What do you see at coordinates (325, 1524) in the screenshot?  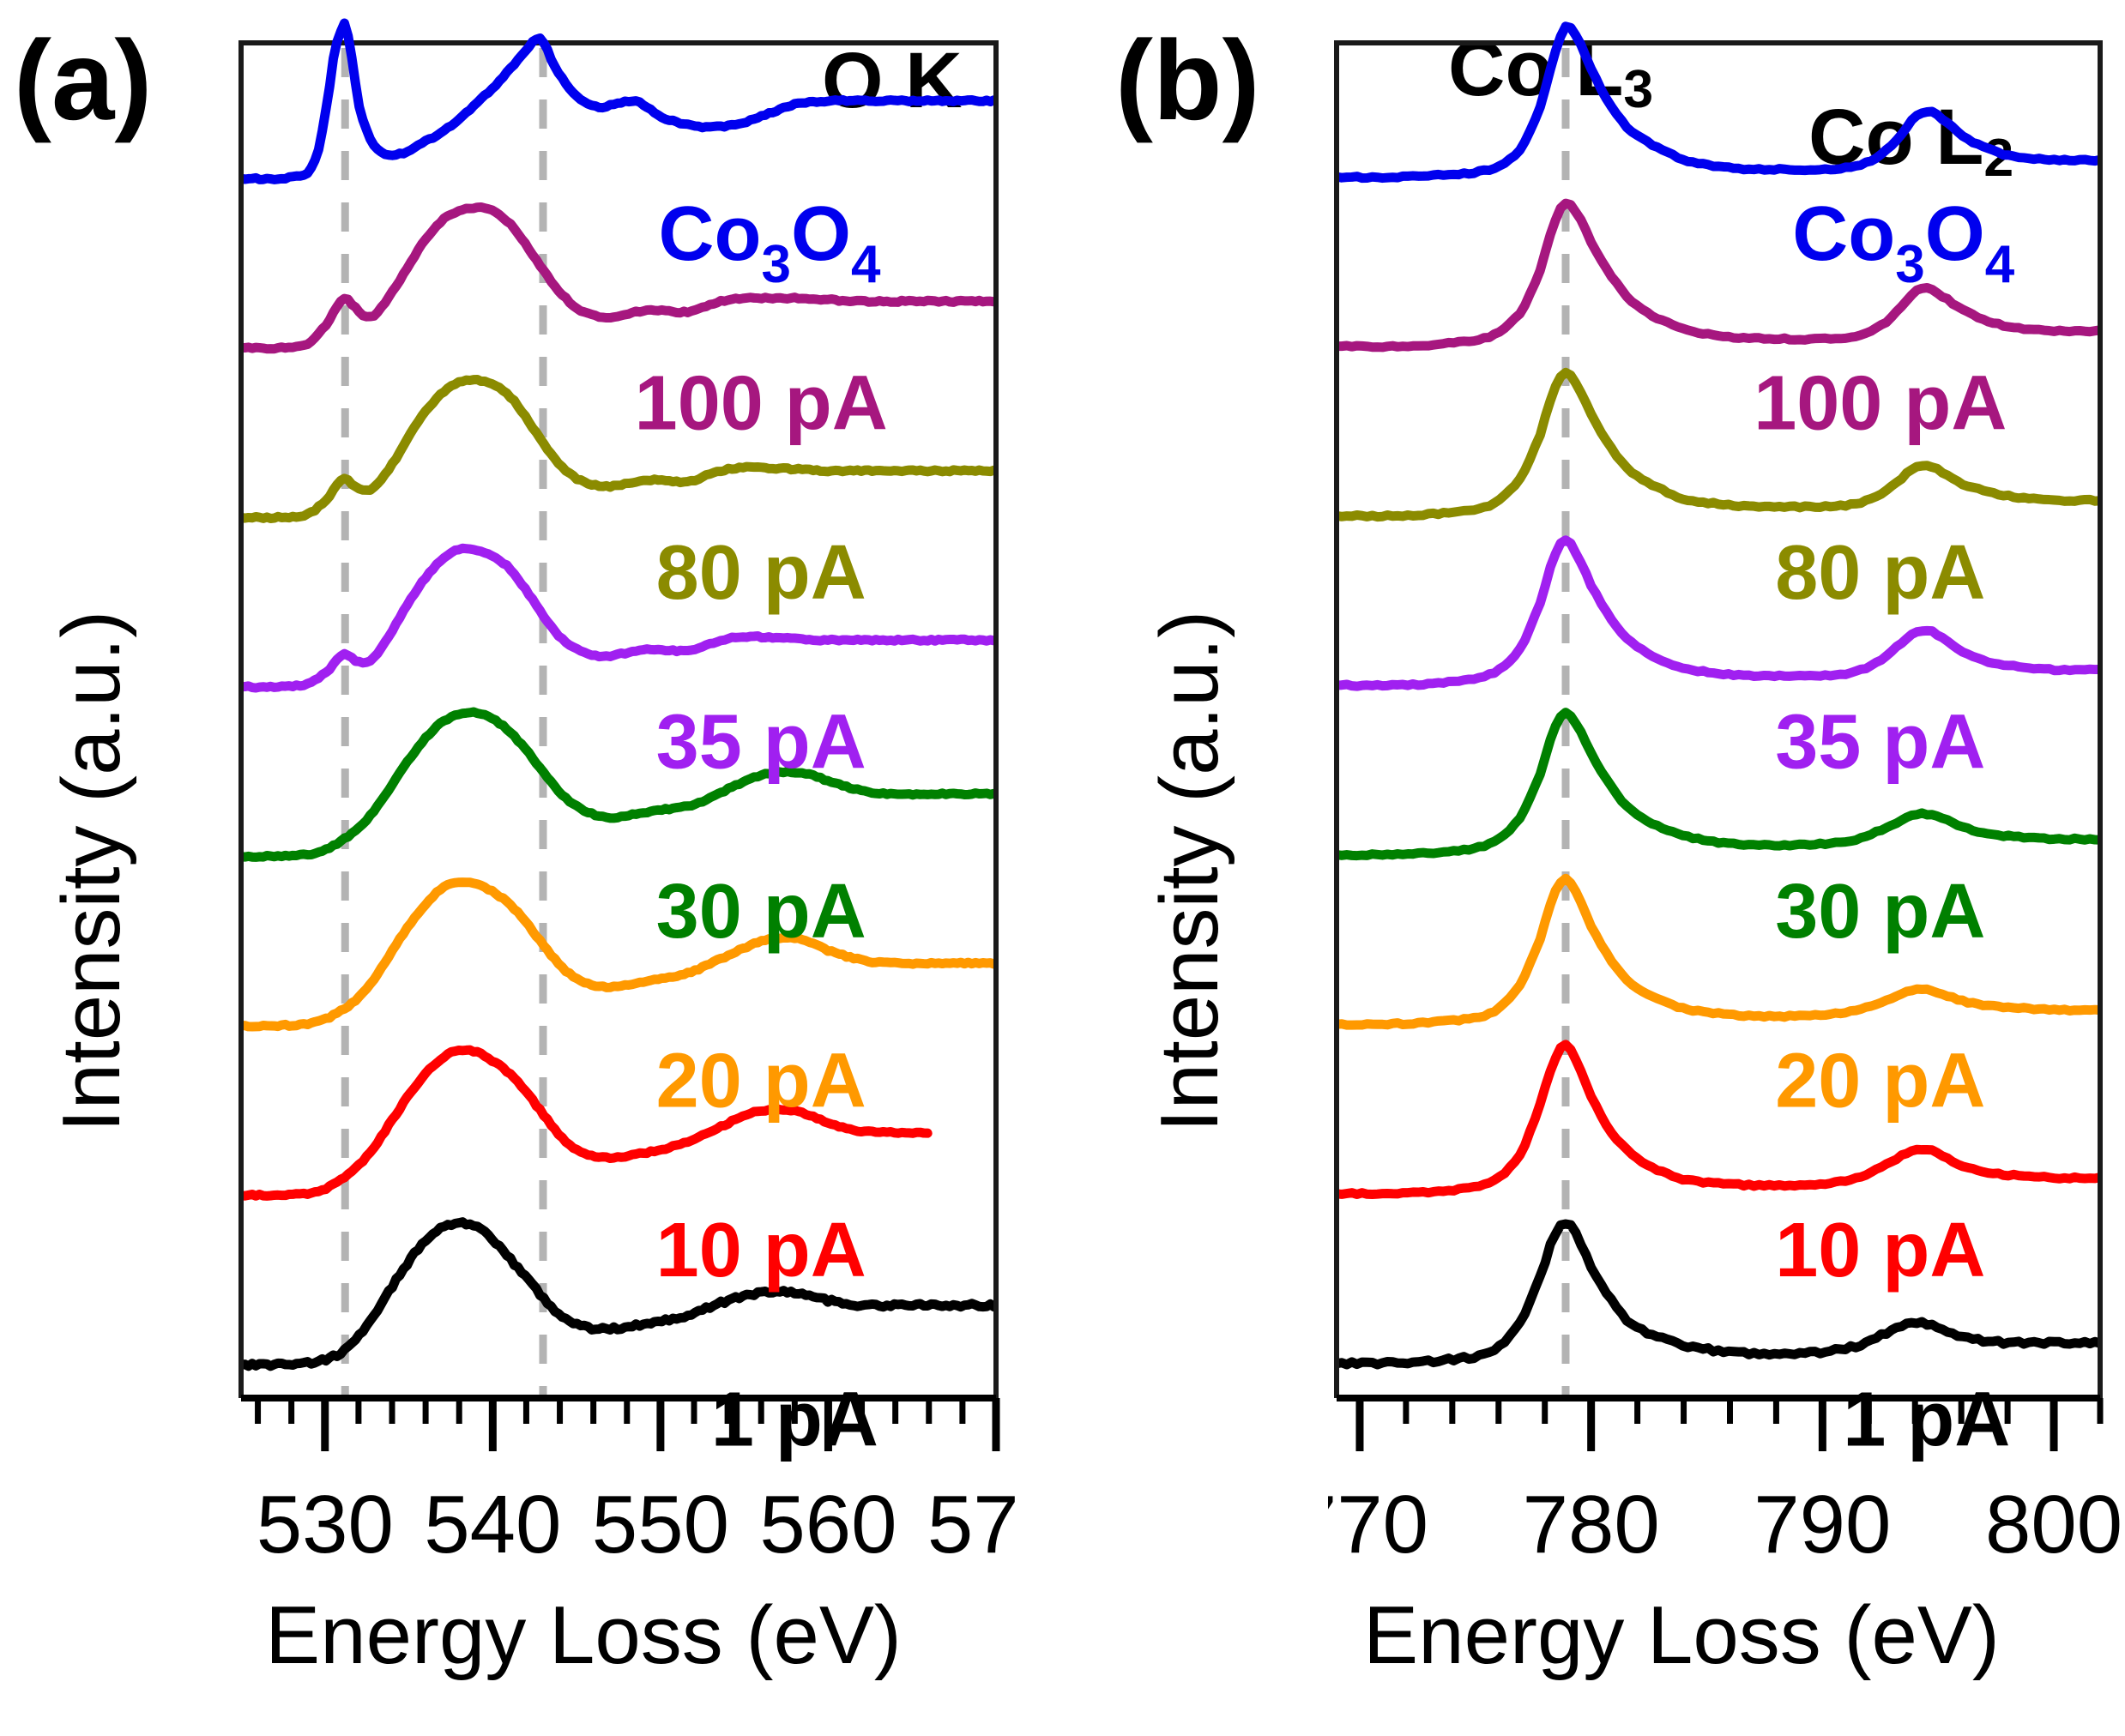 I see `x-tick-label: 530` at bounding box center [325, 1524].